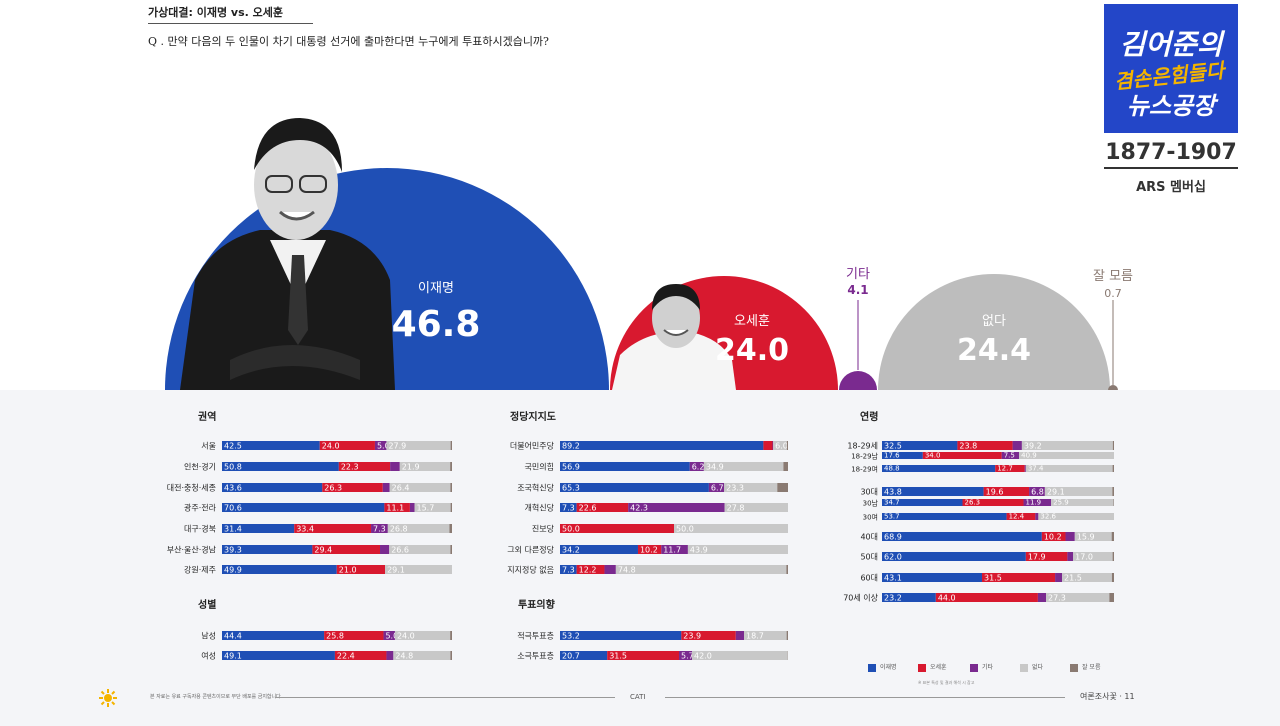 This screenshot has width=1280, height=726. What do you see at coordinates (533, 416) in the screenshot?
I see `group-title: 정당지지도` at bounding box center [533, 416].